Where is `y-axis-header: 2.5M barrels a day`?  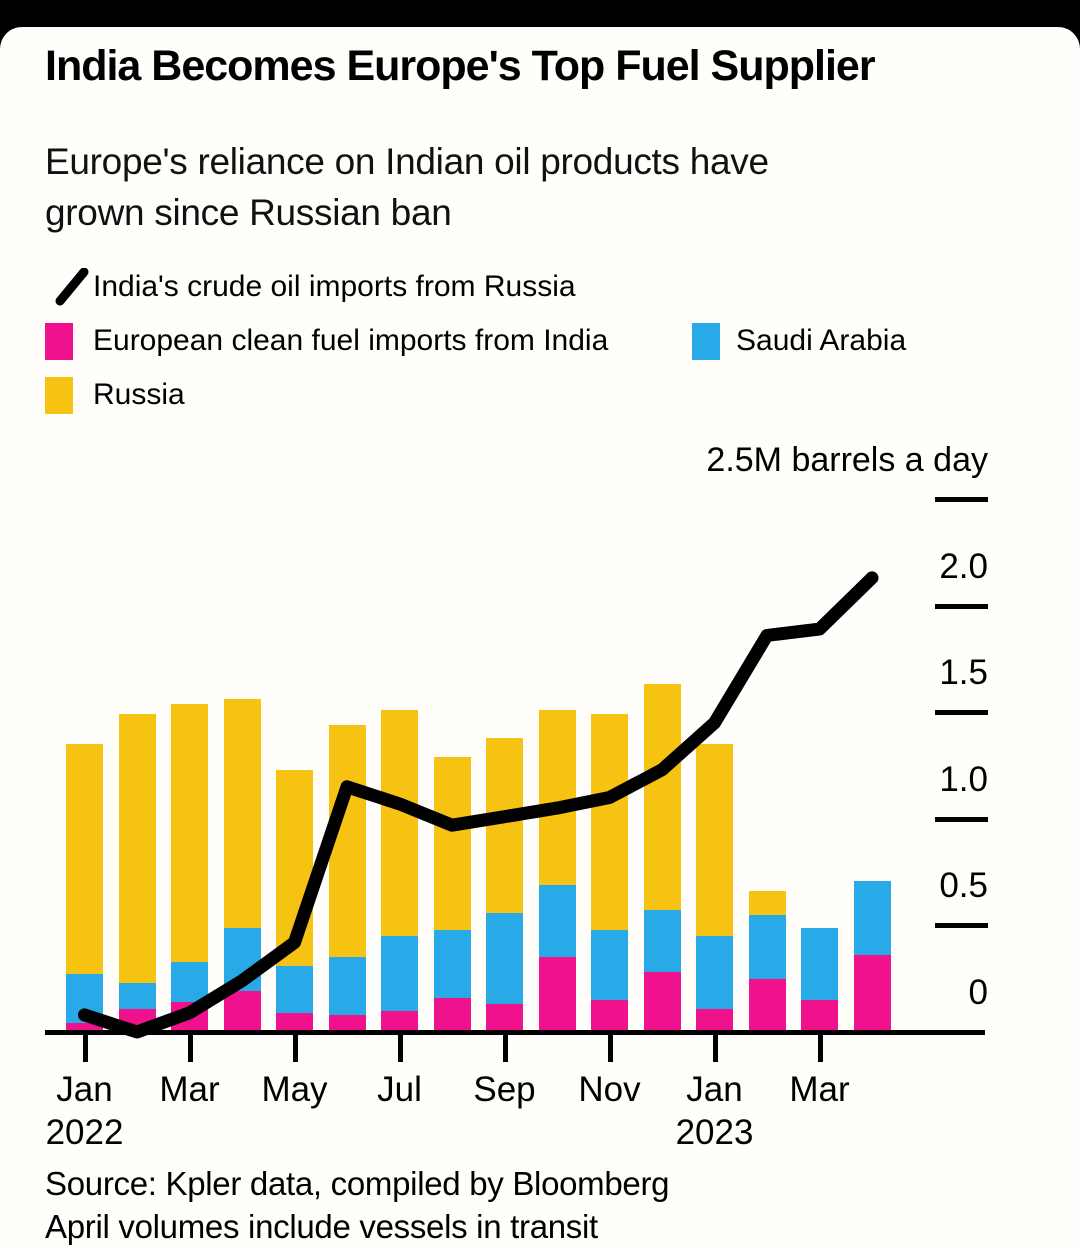
y-axis-header: 2.5M barrels a day is located at coordinates (847, 460).